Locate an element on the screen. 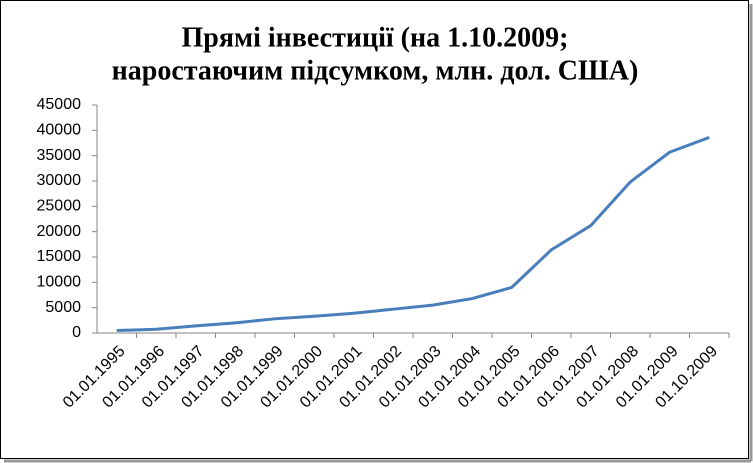  y-tick-label: 0 is located at coordinates (76, 332).